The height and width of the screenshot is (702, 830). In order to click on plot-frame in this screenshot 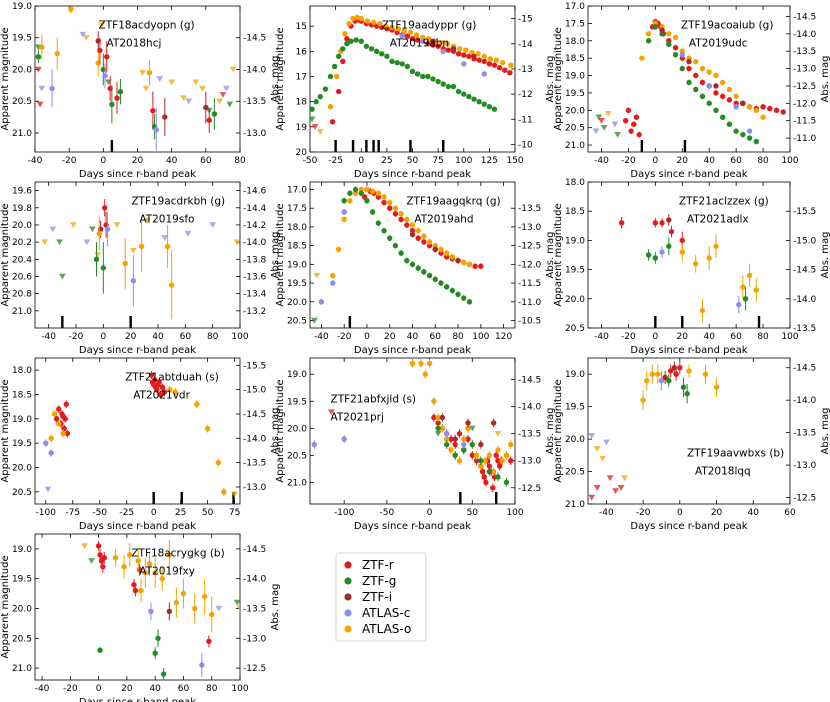, I will do `click(689, 79)`.